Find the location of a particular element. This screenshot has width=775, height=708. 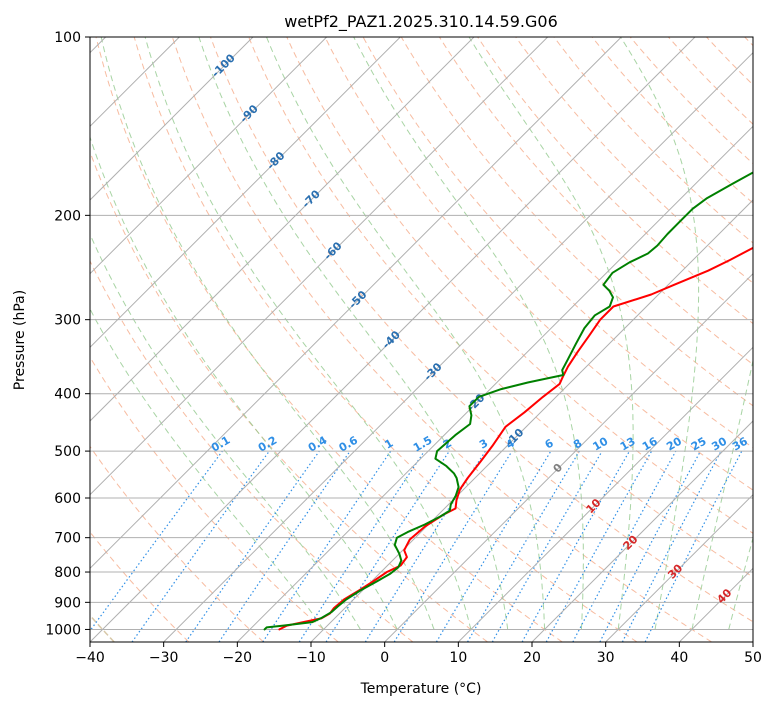

x-tick-label: 20 is located at coordinates (532, 658).